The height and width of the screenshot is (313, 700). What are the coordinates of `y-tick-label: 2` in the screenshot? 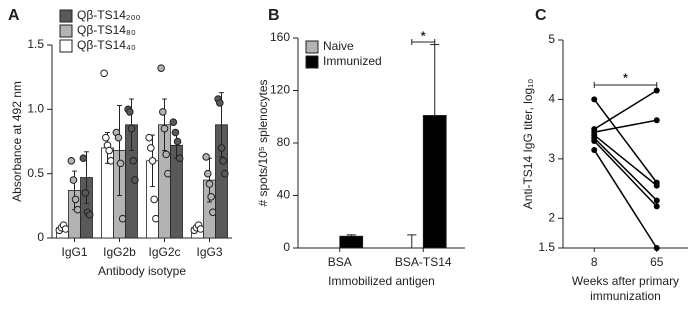 It's located at (551, 217).